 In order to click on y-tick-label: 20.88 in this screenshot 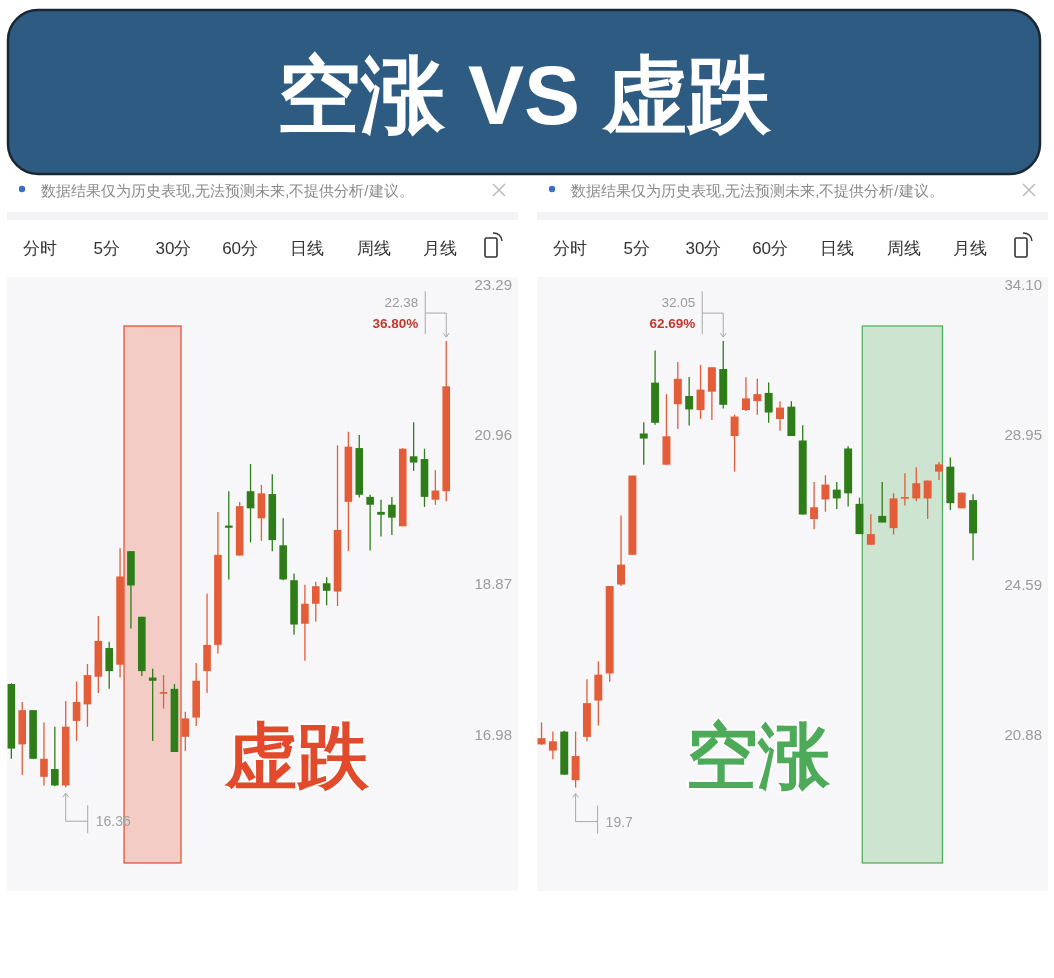, I will do `click(1023, 734)`.